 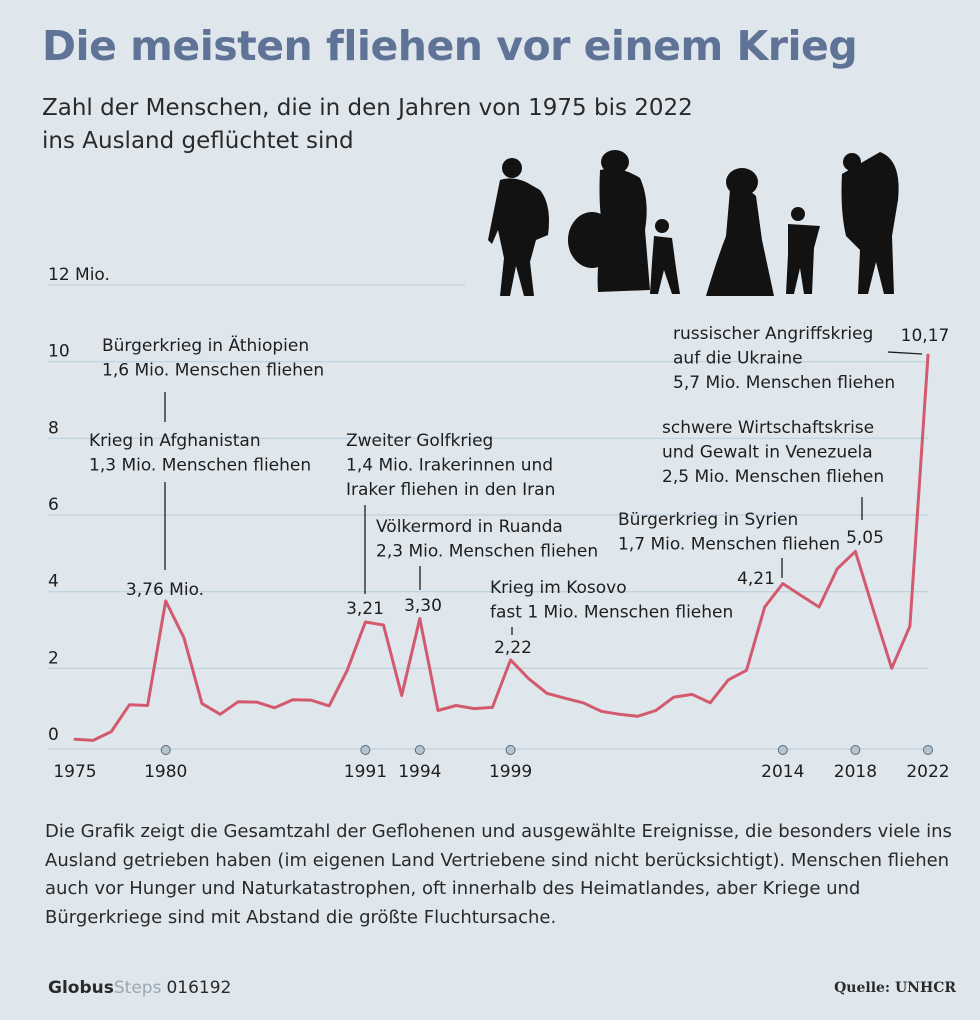 I want to click on x-tick-label: 1999, so click(x=510, y=772).